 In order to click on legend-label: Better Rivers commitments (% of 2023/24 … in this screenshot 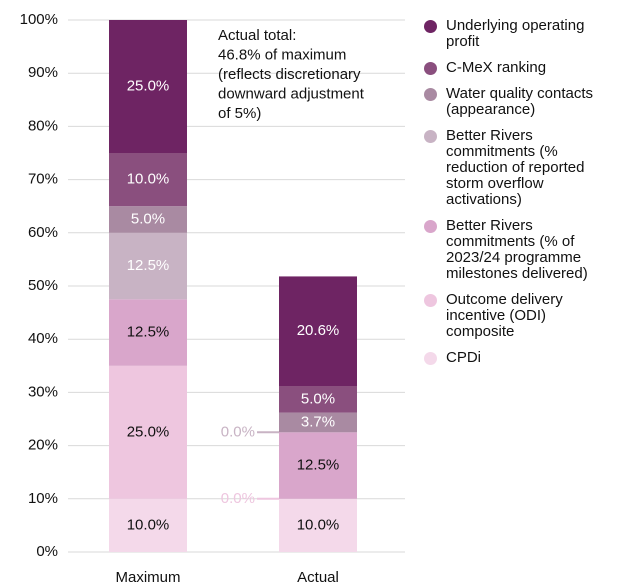, I will do `click(517, 249)`.